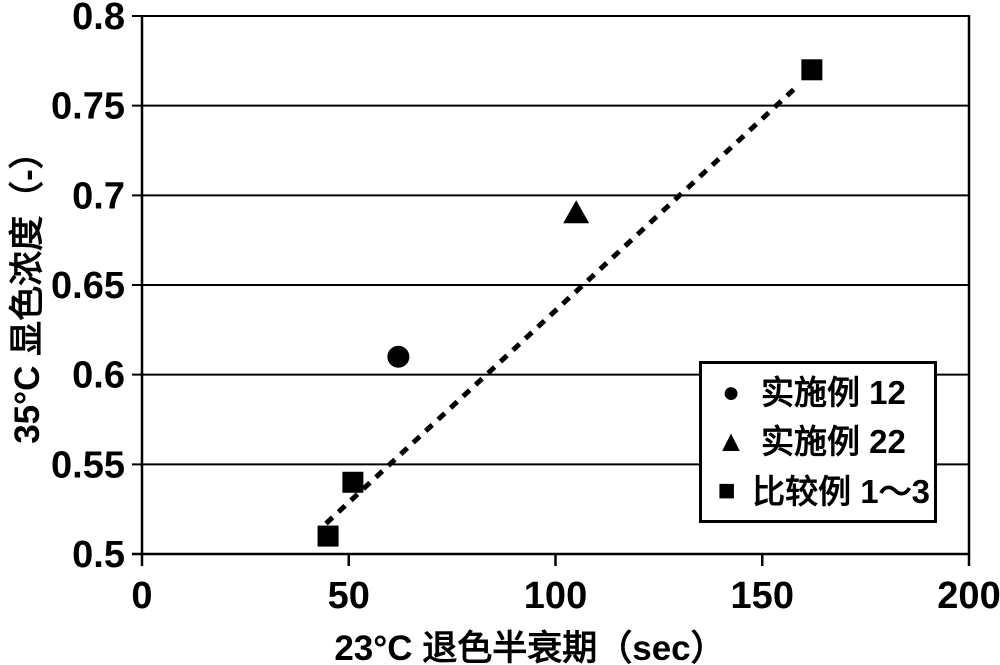 This screenshot has width=1000, height=665. What do you see at coordinates (98, 376) in the screenshot?
I see `y-tick-label: 0.6` at bounding box center [98, 376].